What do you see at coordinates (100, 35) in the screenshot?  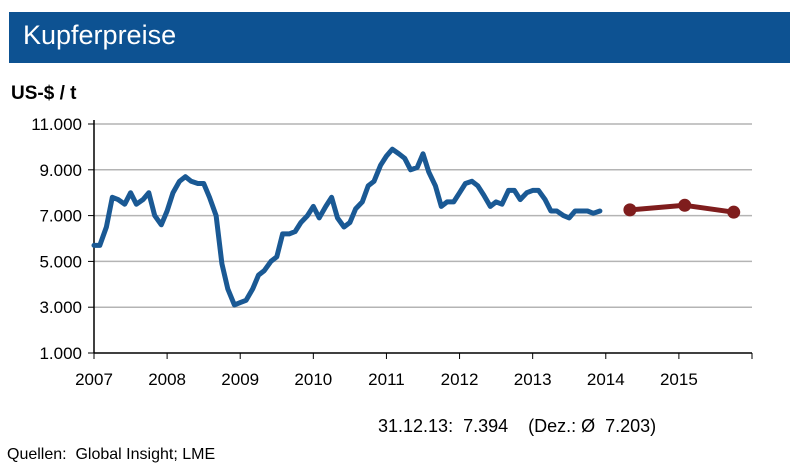 I see `chart-title: Kupferpreise` at bounding box center [100, 35].